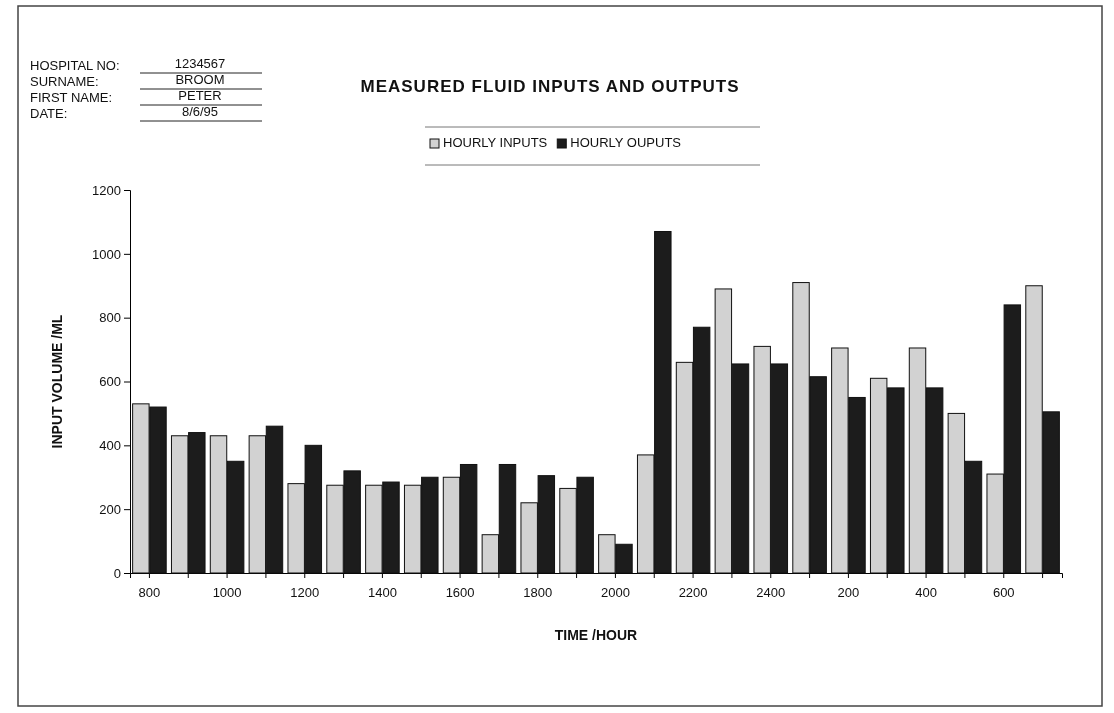 This screenshot has width=1114, height=713. What do you see at coordinates (550, 86) in the screenshot?
I see `chart-title: MEASURED FLUID INPUTS AND OUTPUTS` at bounding box center [550, 86].